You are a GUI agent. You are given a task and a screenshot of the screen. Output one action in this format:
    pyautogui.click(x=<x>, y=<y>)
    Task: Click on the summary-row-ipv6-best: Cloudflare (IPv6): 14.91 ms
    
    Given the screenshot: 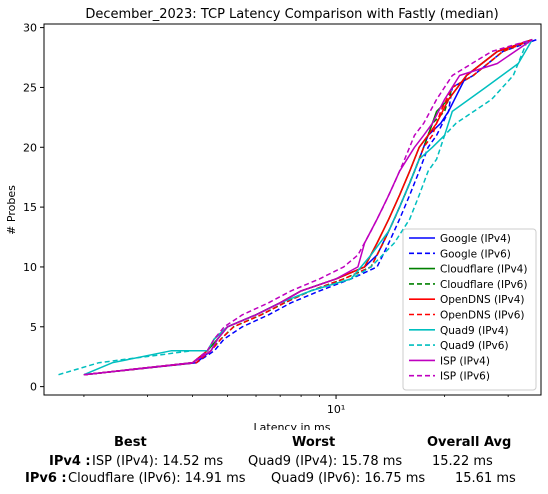 What is the action you would take?
    pyautogui.click(x=157, y=478)
    